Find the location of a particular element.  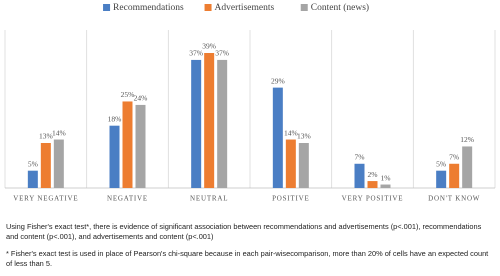

x-tick-label: NEUTRAL is located at coordinates (209, 199).